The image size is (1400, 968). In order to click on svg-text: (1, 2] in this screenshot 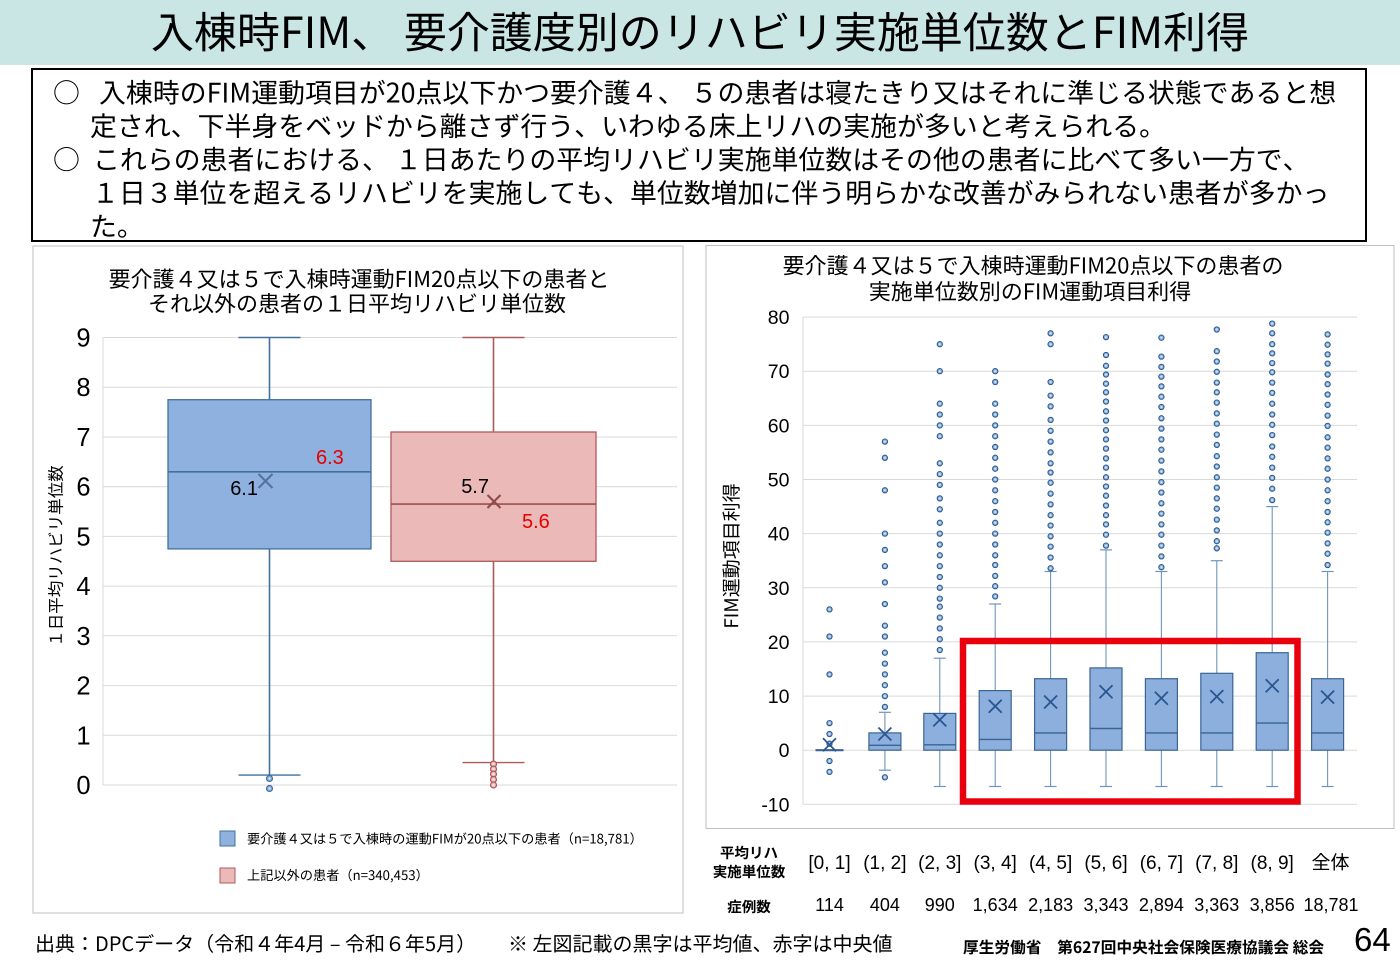, I will do `click(884, 863)`.